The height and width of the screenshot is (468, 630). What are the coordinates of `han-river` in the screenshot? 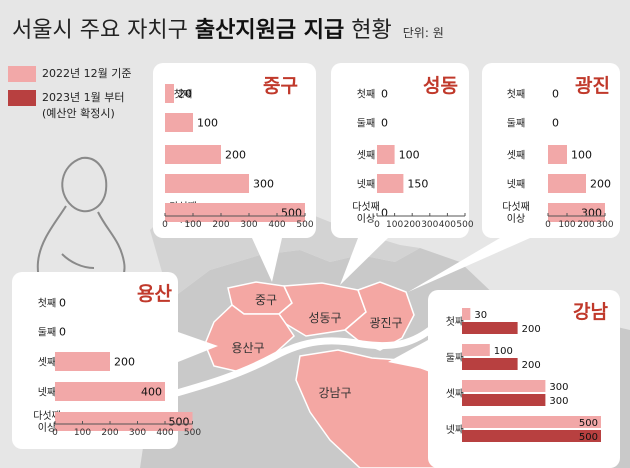 It's located at (300, 362).